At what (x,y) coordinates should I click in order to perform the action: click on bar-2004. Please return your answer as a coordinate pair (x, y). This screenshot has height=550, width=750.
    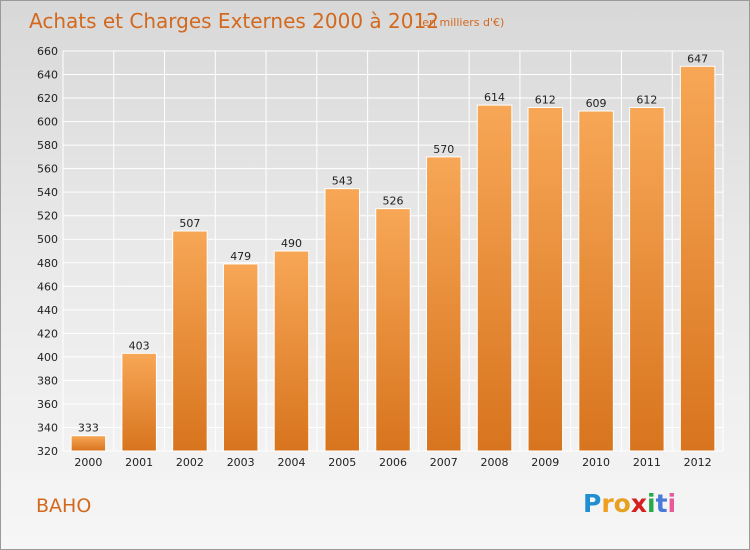
    Looking at the image, I should click on (291, 351).